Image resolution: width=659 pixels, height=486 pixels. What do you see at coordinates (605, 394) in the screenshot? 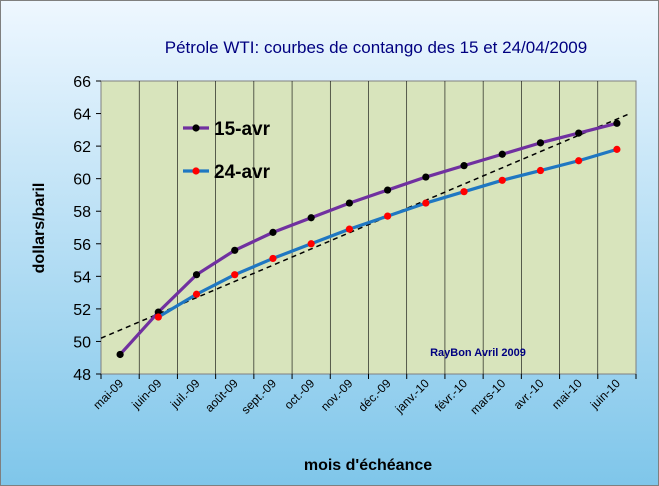
I see `x-tick-label: juin-10` at bounding box center [605, 394].